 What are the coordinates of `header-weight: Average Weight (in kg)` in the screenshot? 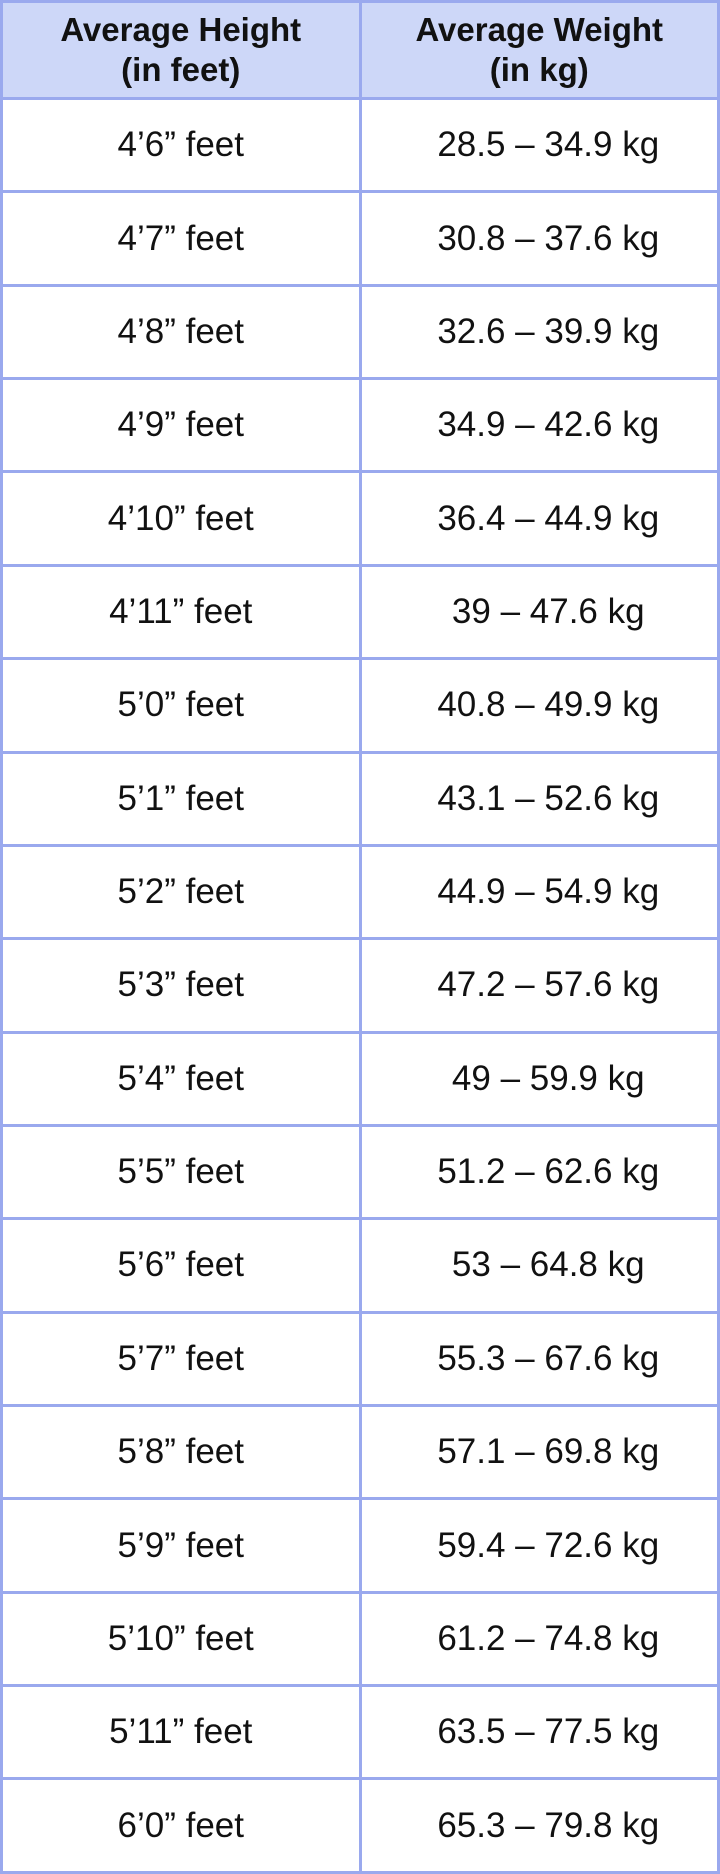 It's located at (539, 50).